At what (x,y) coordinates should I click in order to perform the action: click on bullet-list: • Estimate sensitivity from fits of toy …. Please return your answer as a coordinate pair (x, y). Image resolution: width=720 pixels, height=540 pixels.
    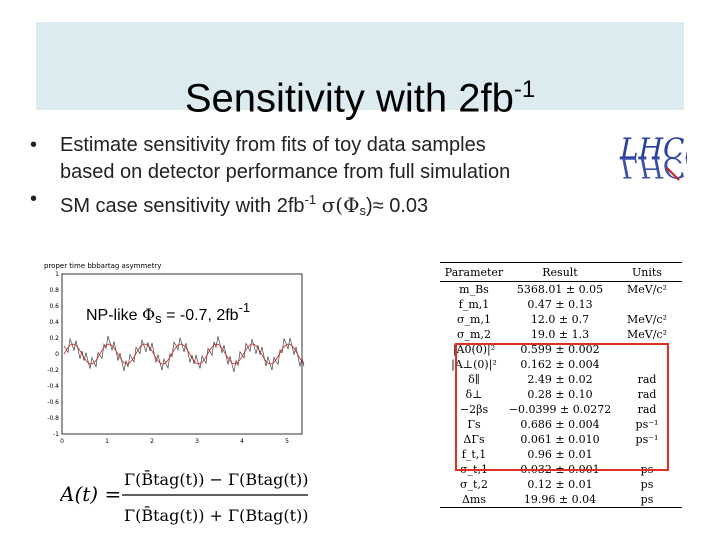
    Looking at the image, I should click on (270, 178).